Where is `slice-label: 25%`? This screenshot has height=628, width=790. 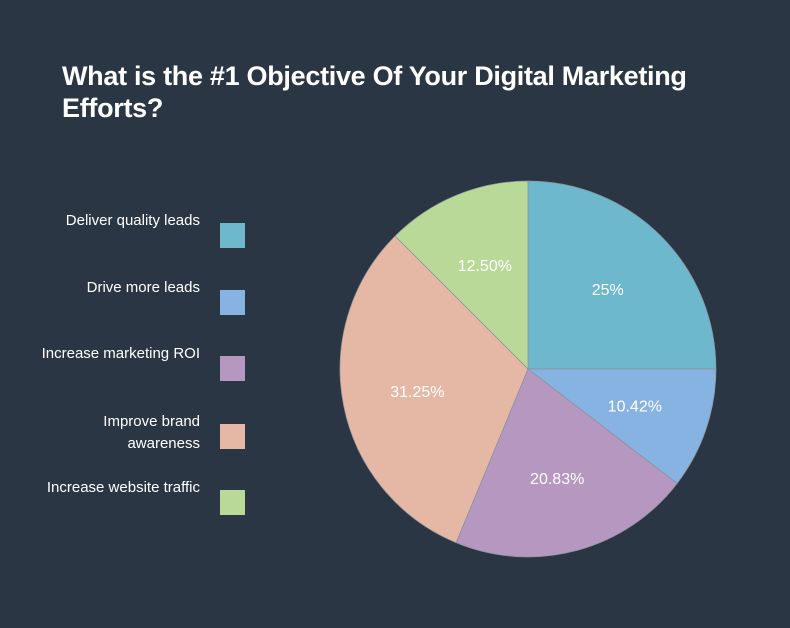
slice-label: 25% is located at coordinates (608, 290).